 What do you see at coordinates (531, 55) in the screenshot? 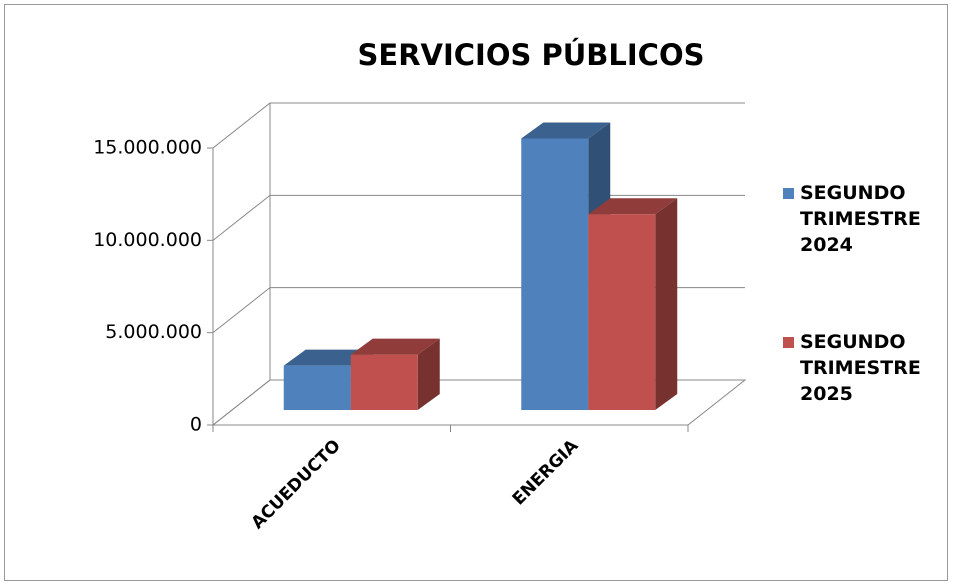
I see `chart-title: SERVICIOS PÚBLICOS` at bounding box center [531, 55].